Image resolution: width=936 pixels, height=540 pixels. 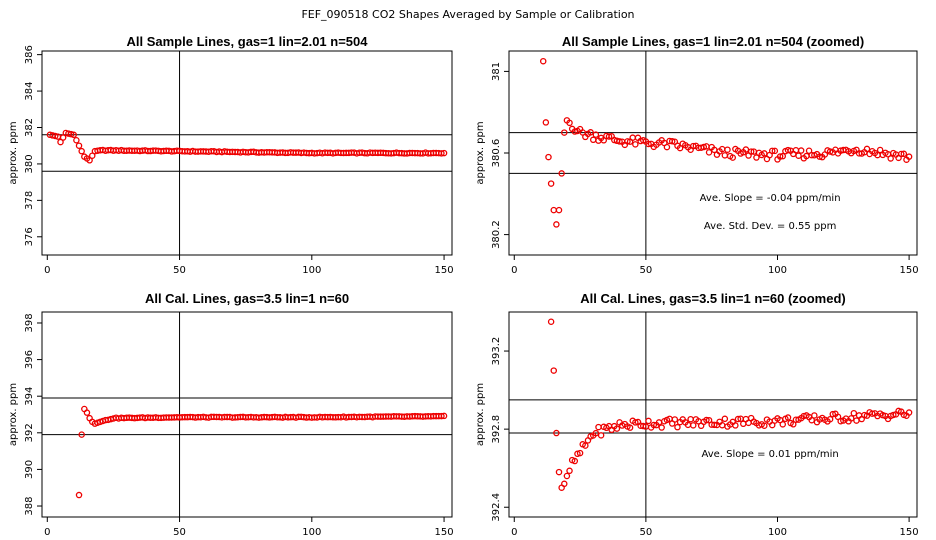 What do you see at coordinates (496, 351) in the screenshot?
I see `y-tick-label: 393.2` at bounding box center [496, 351].